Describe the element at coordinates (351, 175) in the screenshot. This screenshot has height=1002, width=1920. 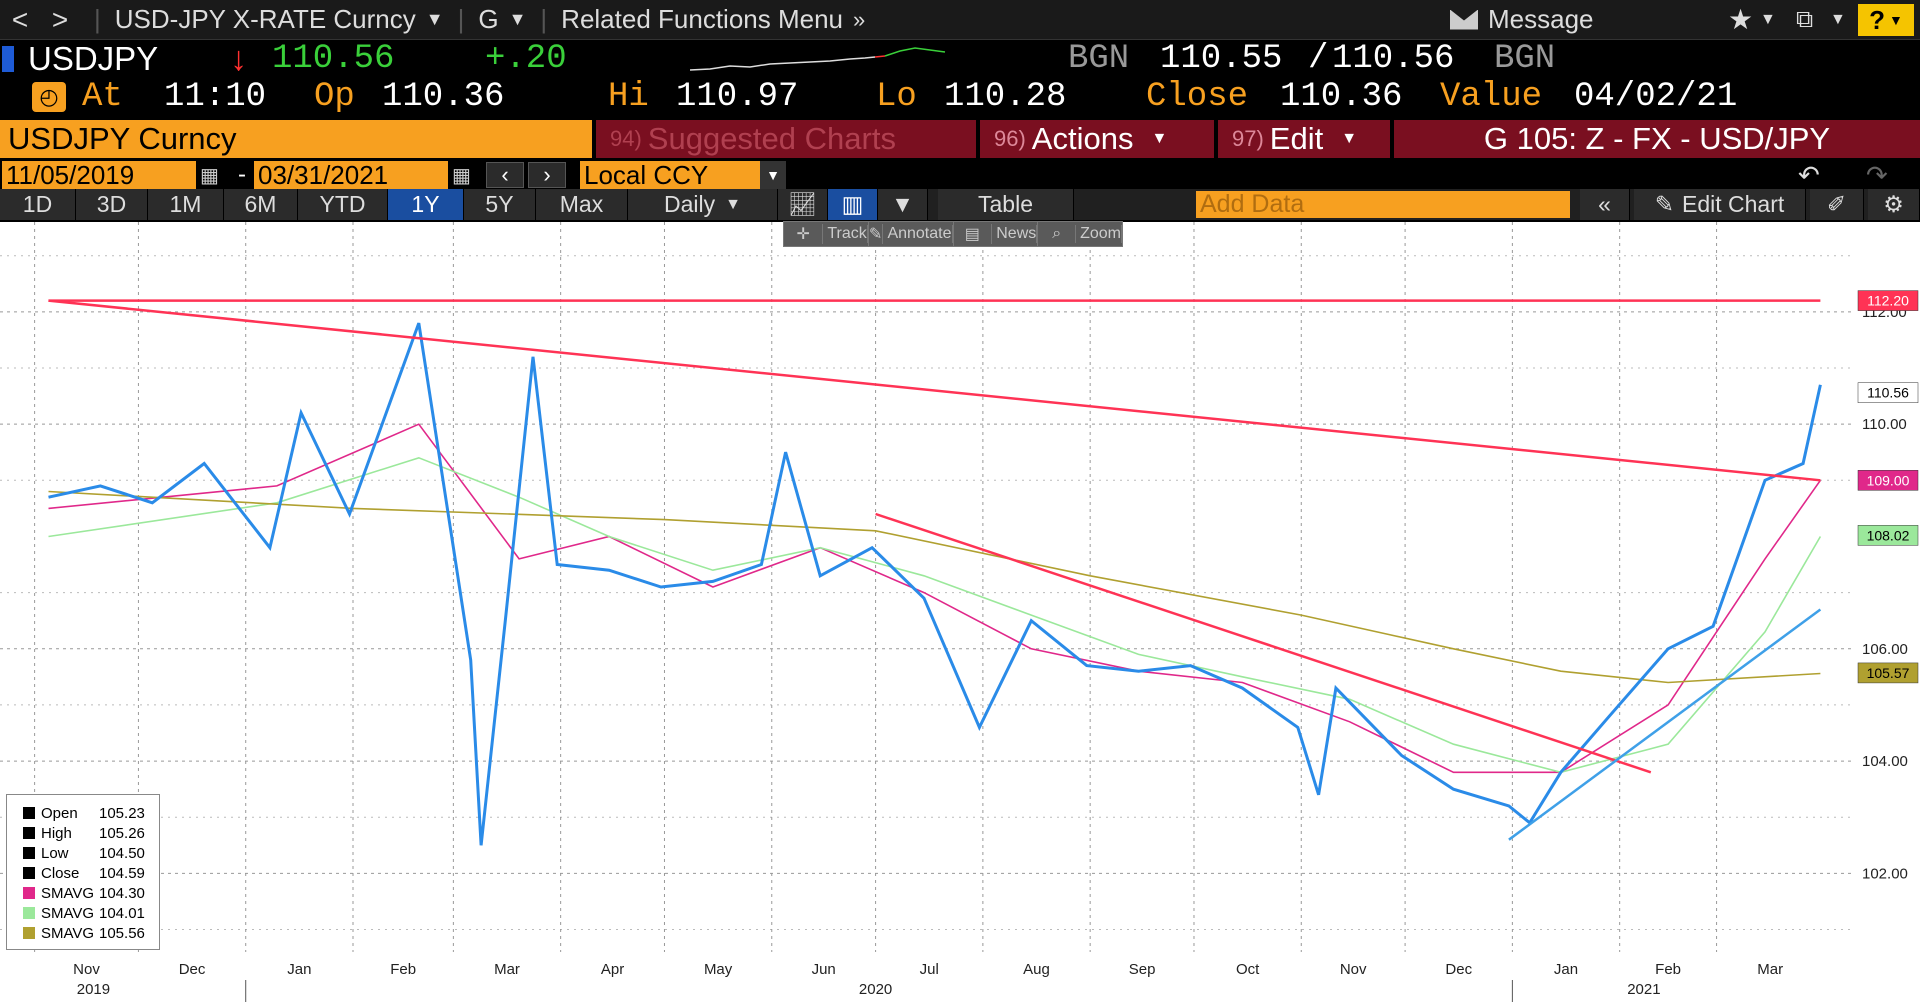
I see `end-date-field: 03/31/2021` at that location.